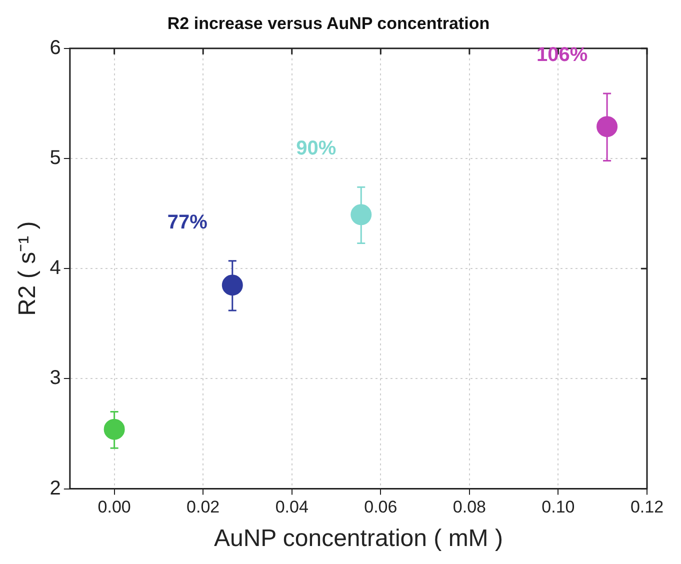 The image size is (681, 564). What do you see at coordinates (55, 158) in the screenshot?
I see `y-tick-label: 5` at bounding box center [55, 158].